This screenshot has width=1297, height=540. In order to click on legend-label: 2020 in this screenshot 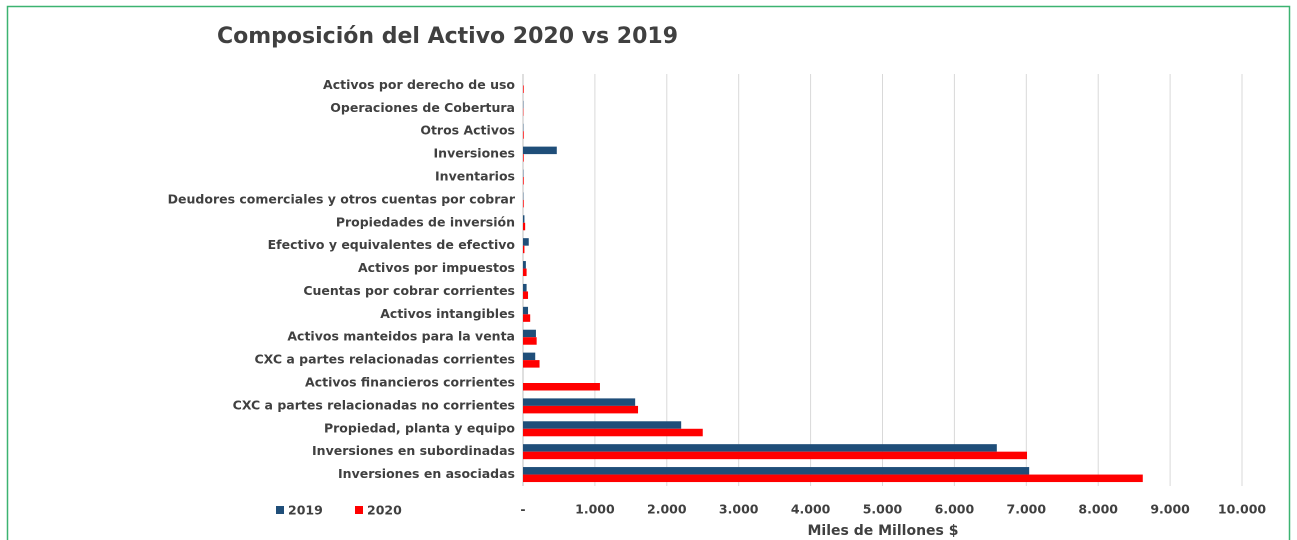, I will do `click(384, 510)`.